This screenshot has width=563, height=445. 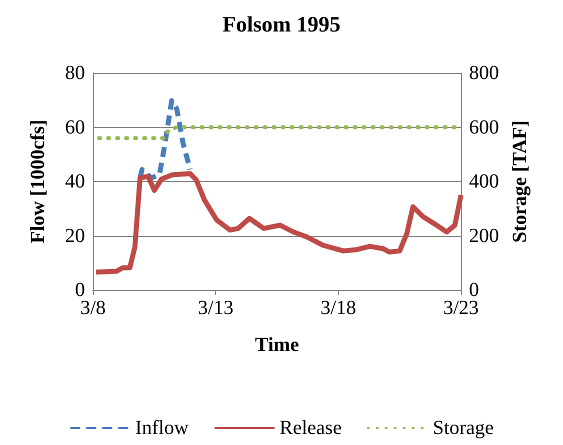 What do you see at coordinates (75, 73) in the screenshot?
I see `y-tick-label: 80` at bounding box center [75, 73].